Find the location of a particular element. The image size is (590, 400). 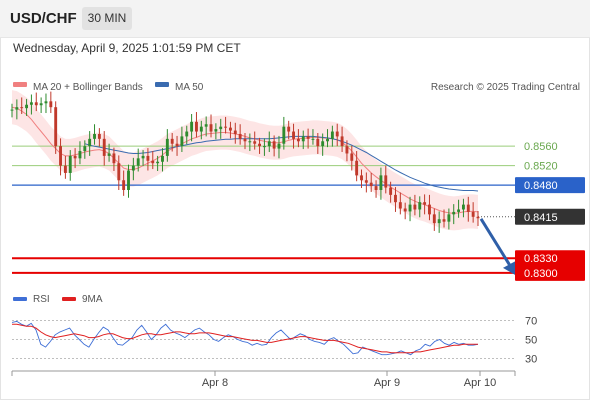

projection-arrow-shaft is located at coordinates (496, 244).